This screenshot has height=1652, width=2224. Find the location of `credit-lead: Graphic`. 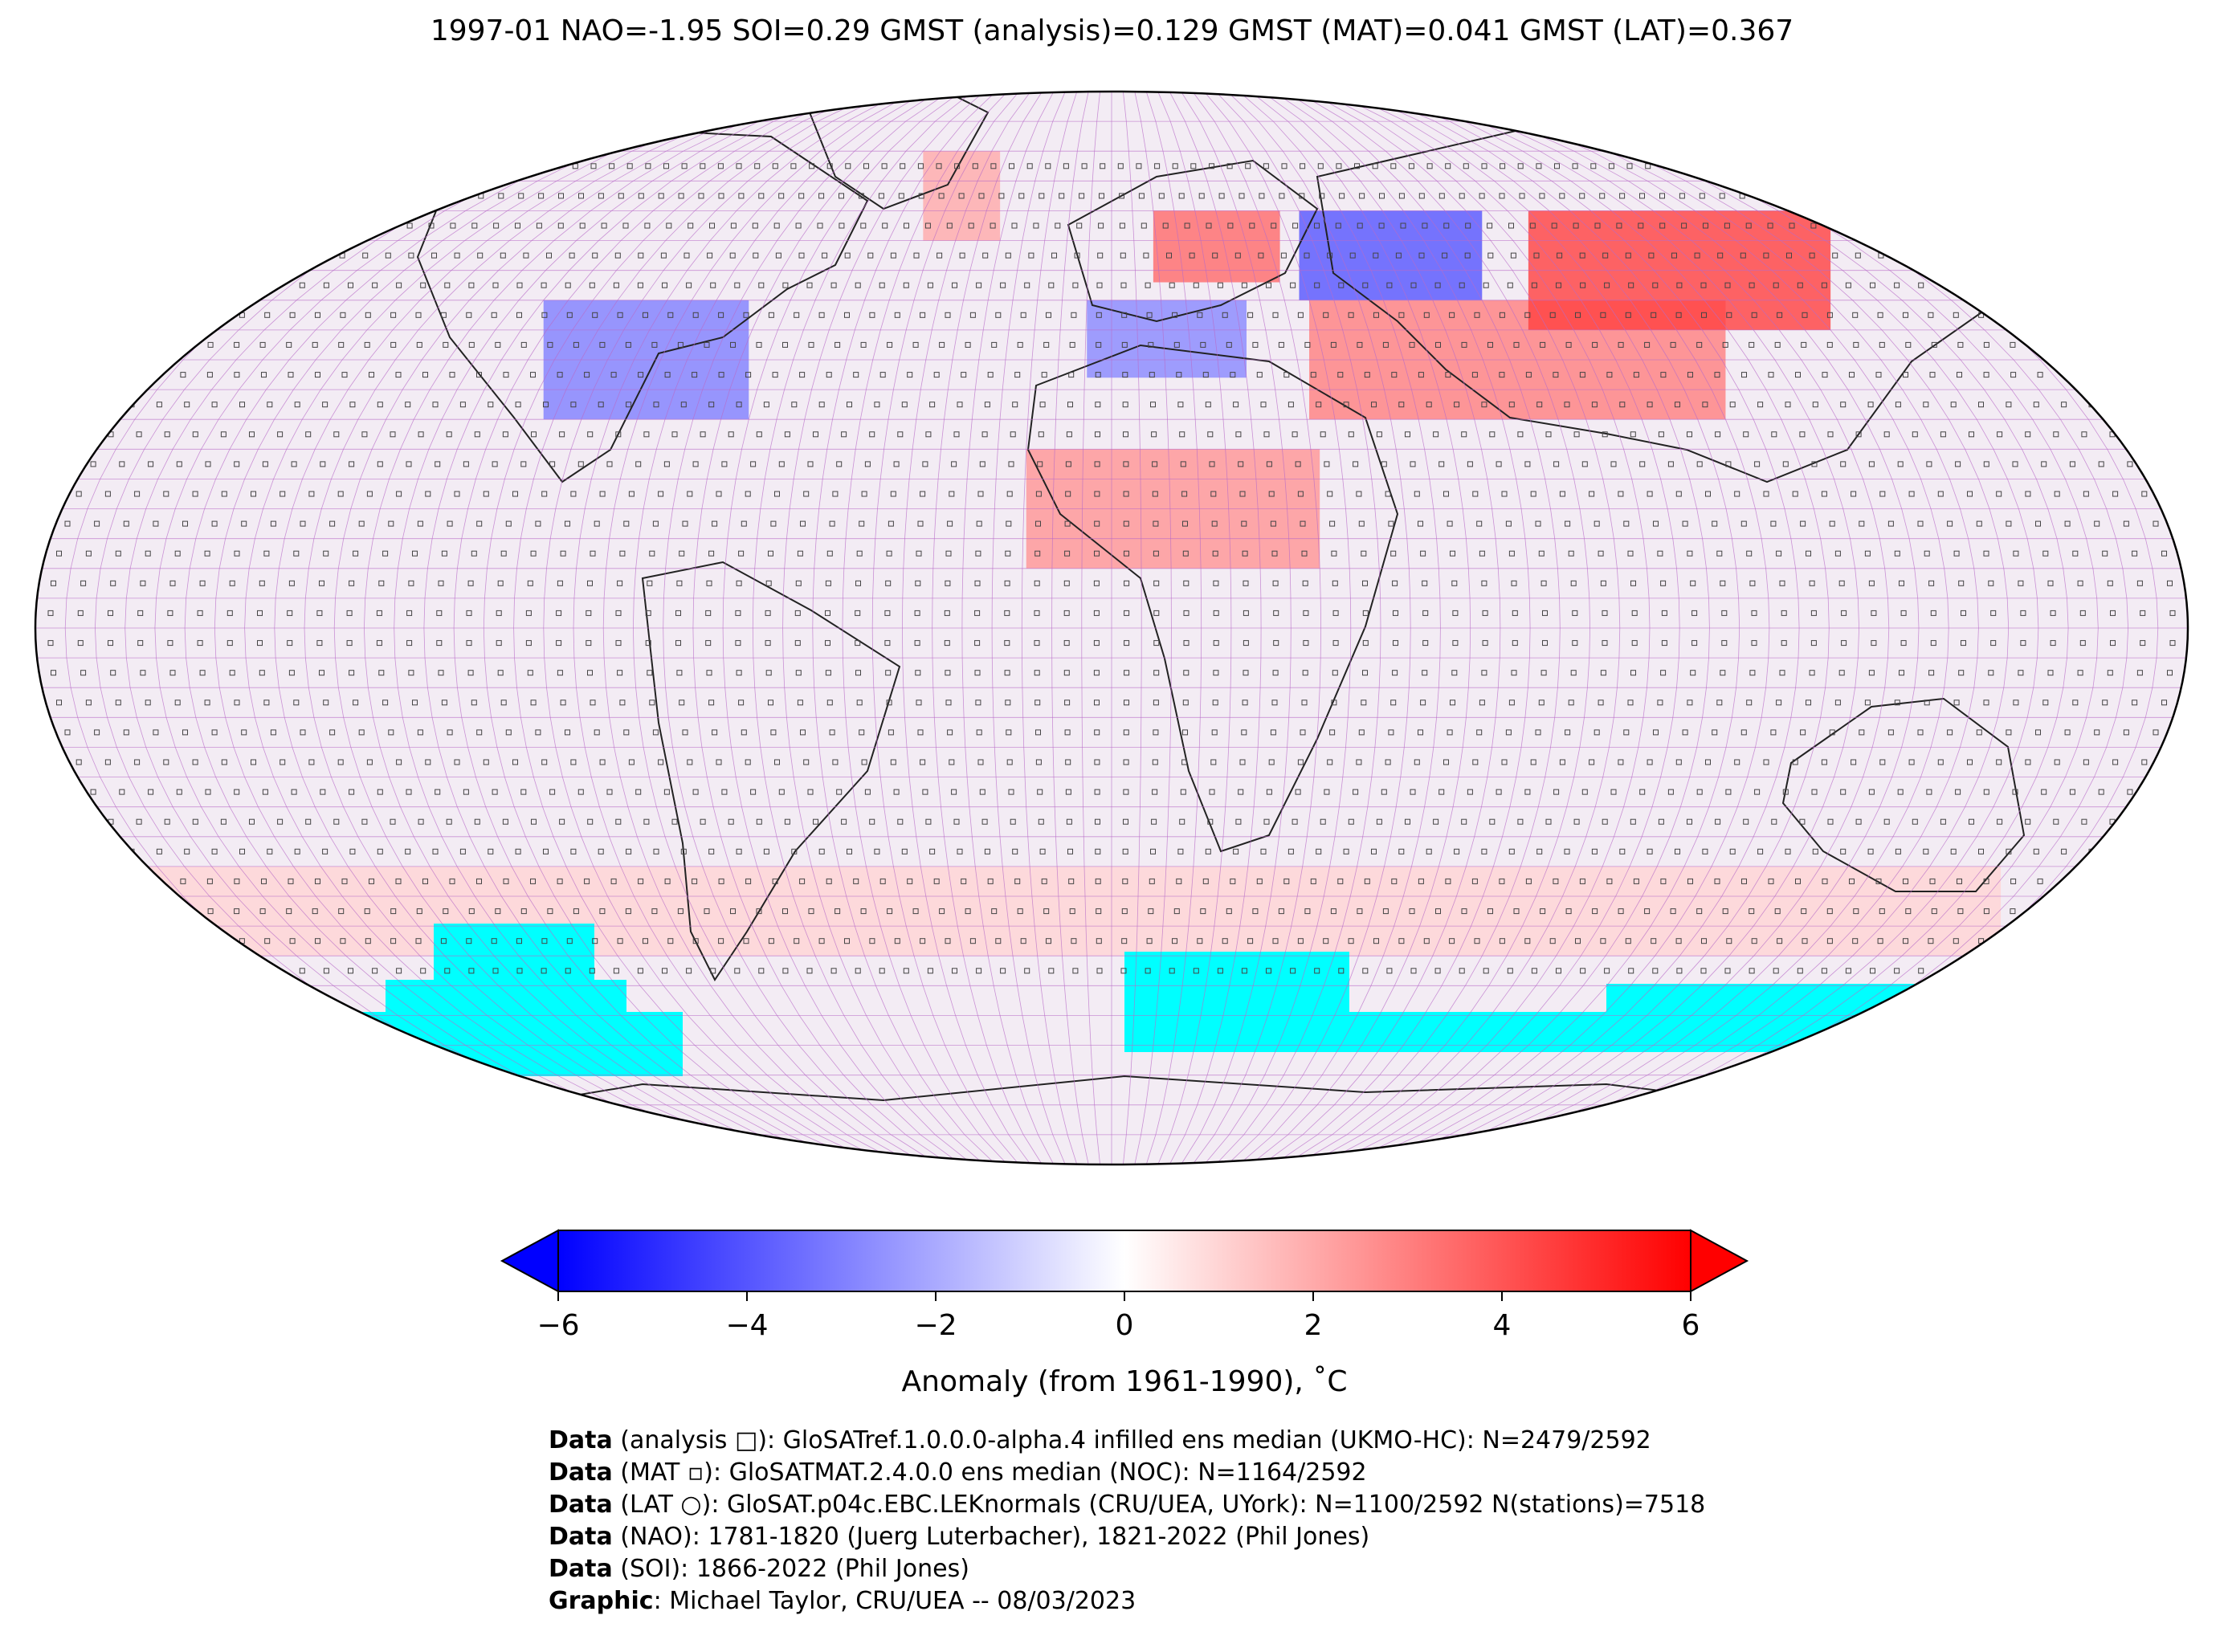

credit-lead: Graphic is located at coordinates (601, 1601).